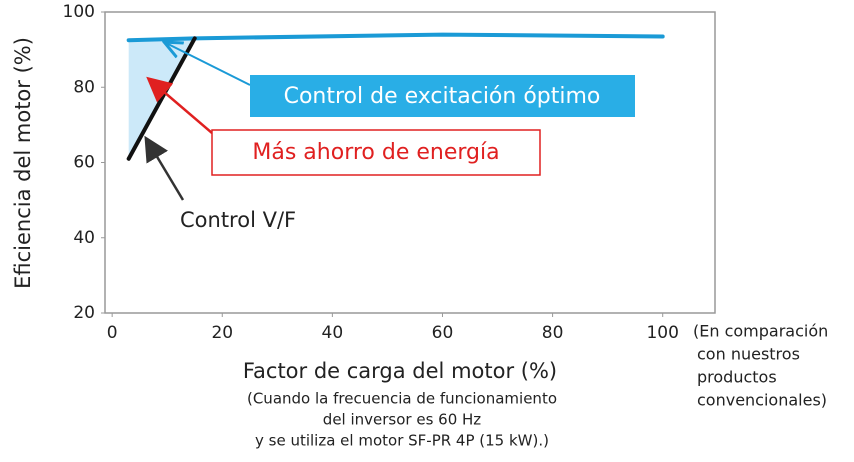  I want to click on x-tick-label: 80, so click(553, 333).